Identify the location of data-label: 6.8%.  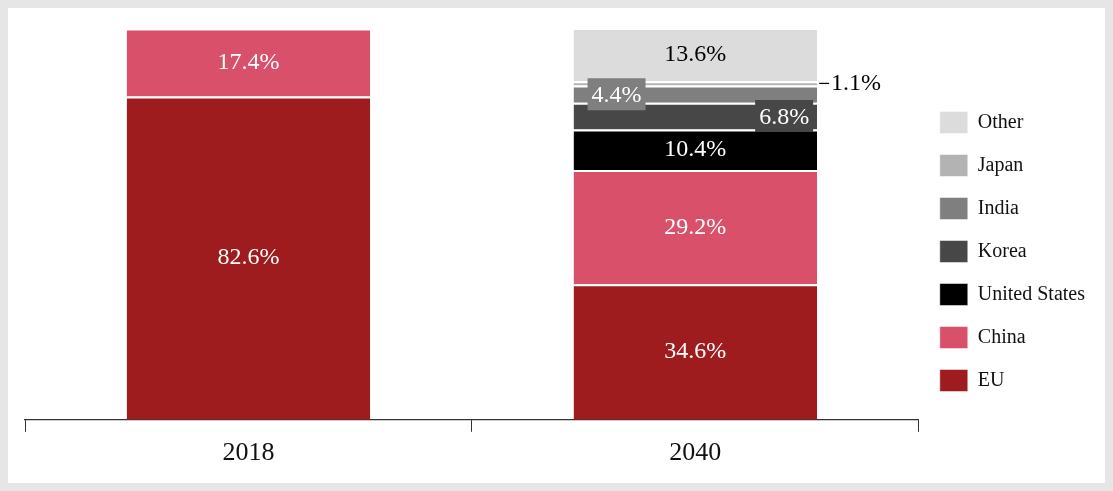
(784, 116).